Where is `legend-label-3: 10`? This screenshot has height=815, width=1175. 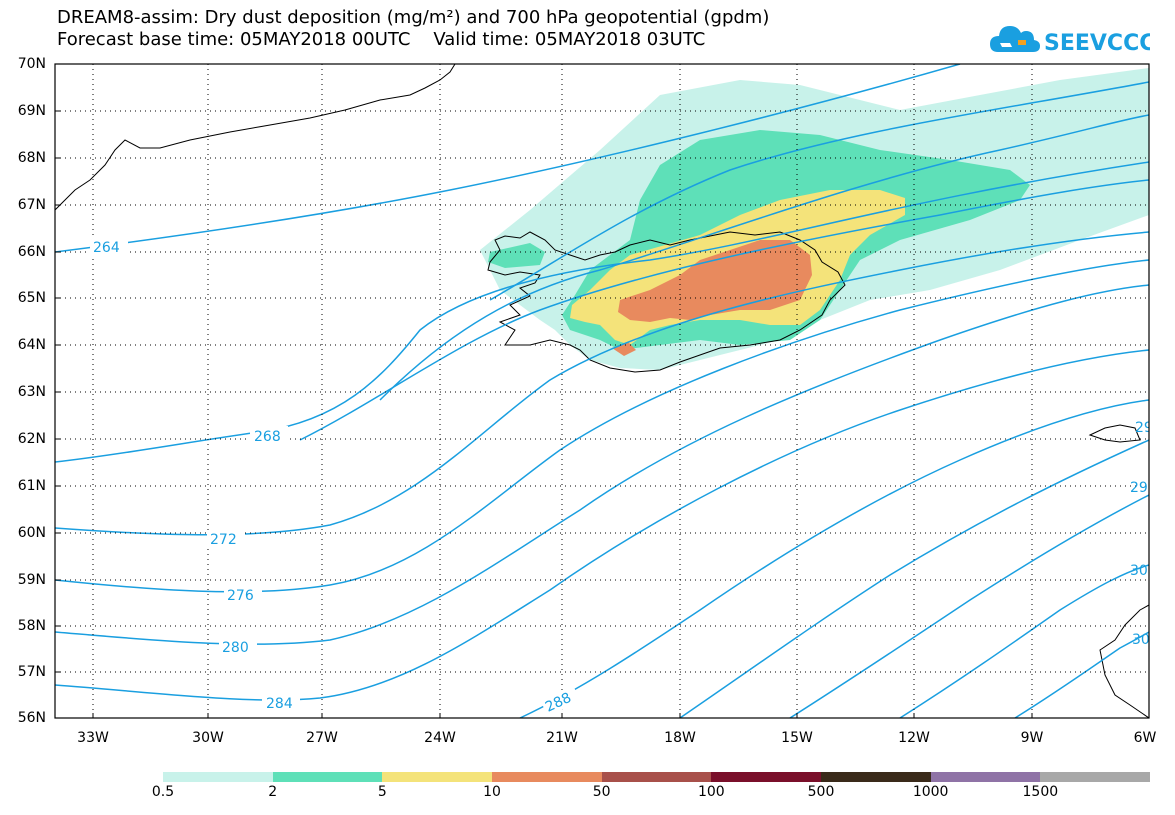
legend-label-3: 10 is located at coordinates (492, 792).